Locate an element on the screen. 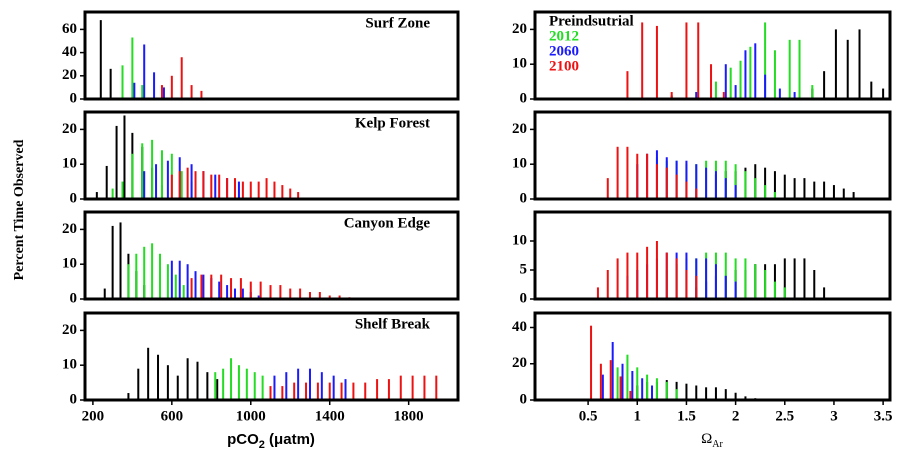 The width and height of the screenshot is (906, 457). legend-entry: Preindsutrial is located at coordinates (591, 21).